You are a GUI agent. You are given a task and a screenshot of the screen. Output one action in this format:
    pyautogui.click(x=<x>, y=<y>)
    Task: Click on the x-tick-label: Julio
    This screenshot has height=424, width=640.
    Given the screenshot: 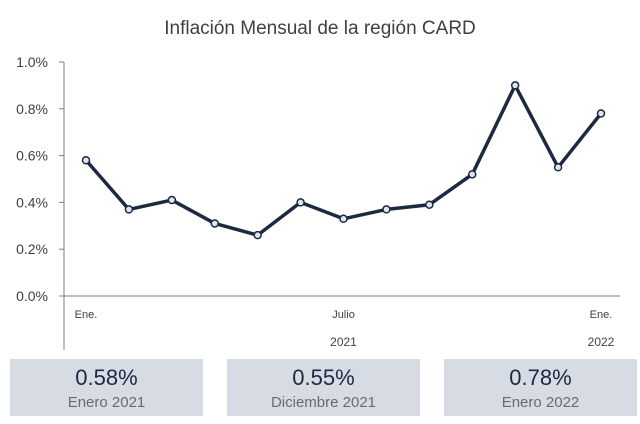 What is the action you would take?
    pyautogui.click(x=343, y=315)
    